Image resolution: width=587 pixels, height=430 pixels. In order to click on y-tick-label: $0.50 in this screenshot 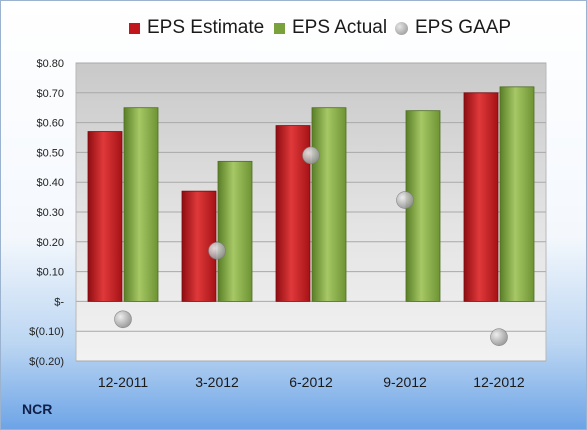, I will do `click(50, 153)`.